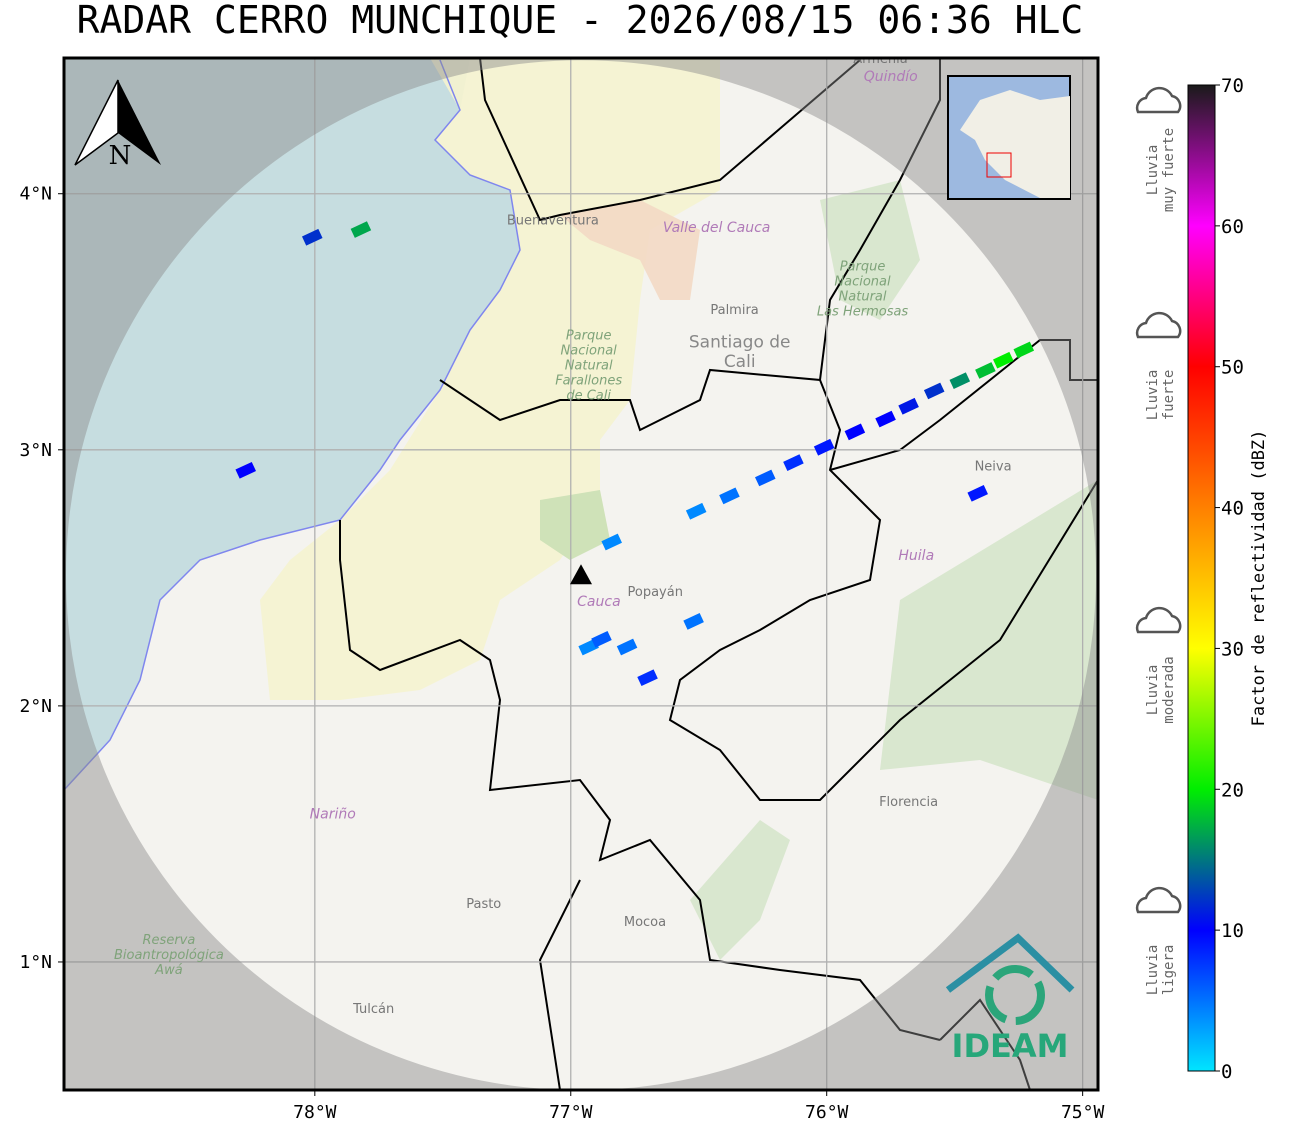  I want to click on place-label: Huila, so click(916, 556).